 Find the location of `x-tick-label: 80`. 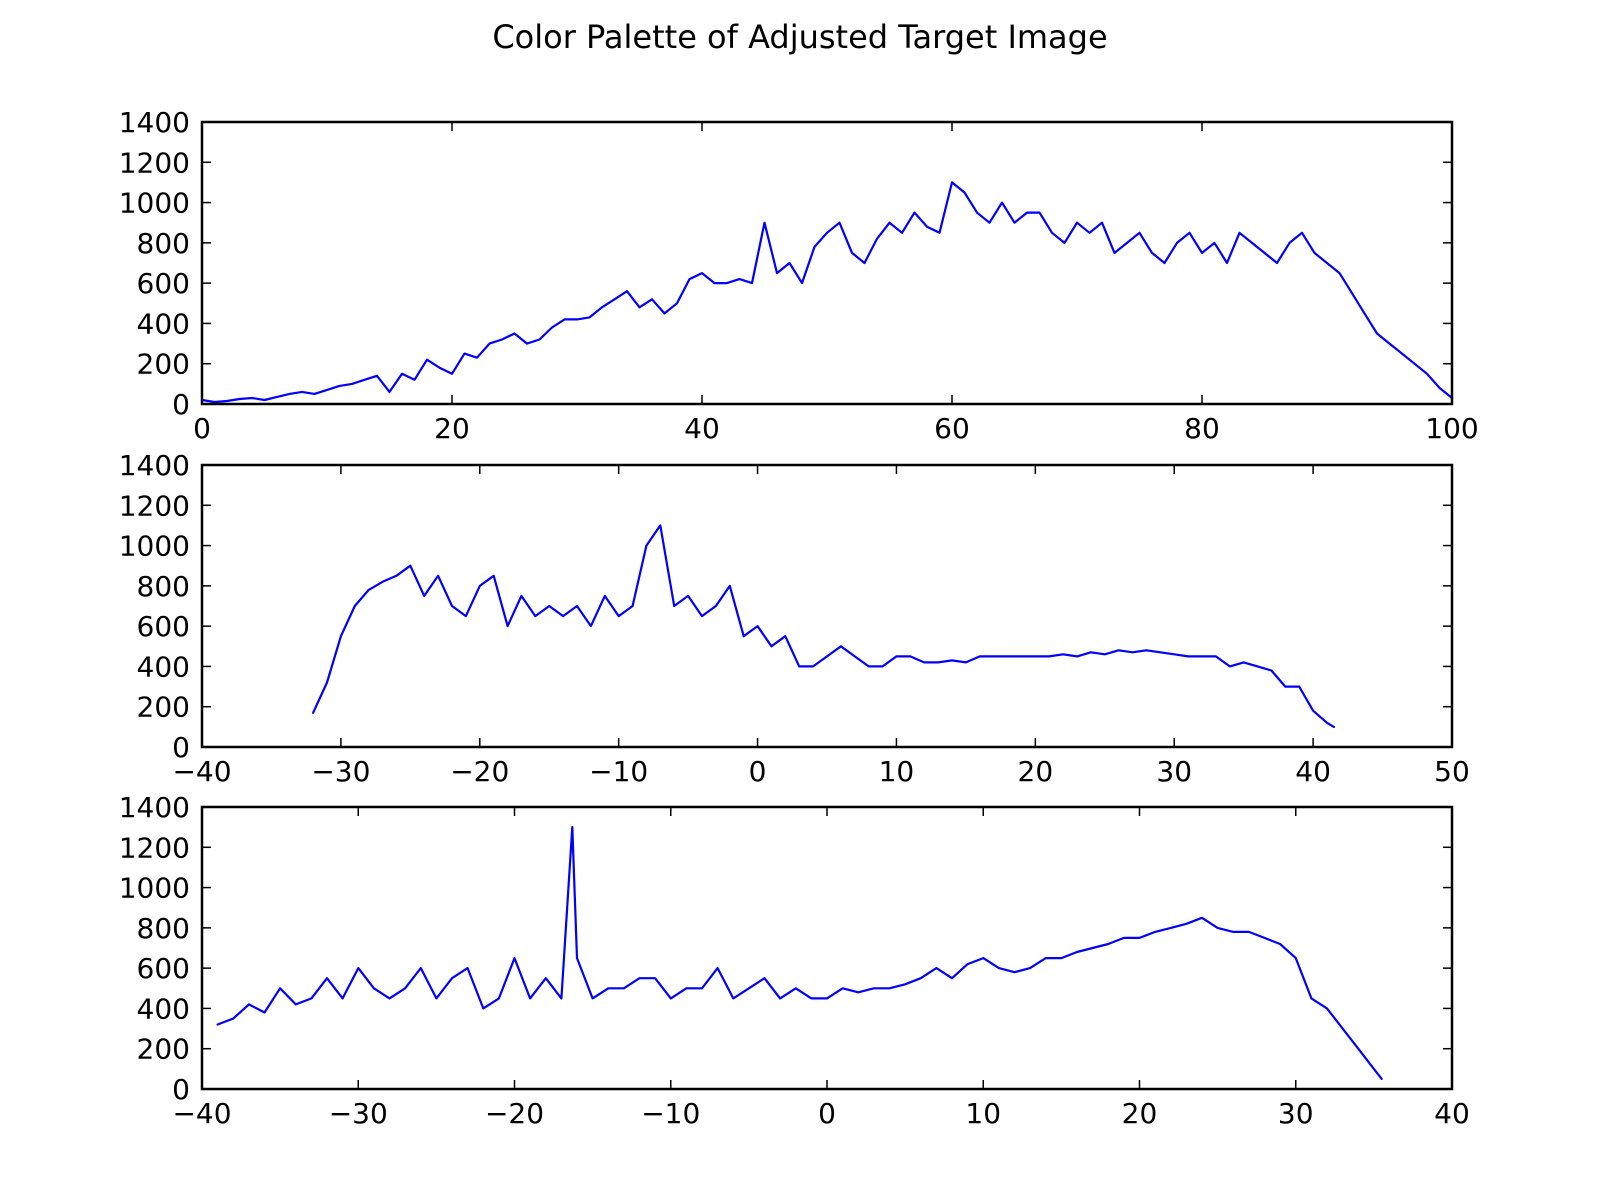

x-tick-label: 80 is located at coordinates (1202, 428).